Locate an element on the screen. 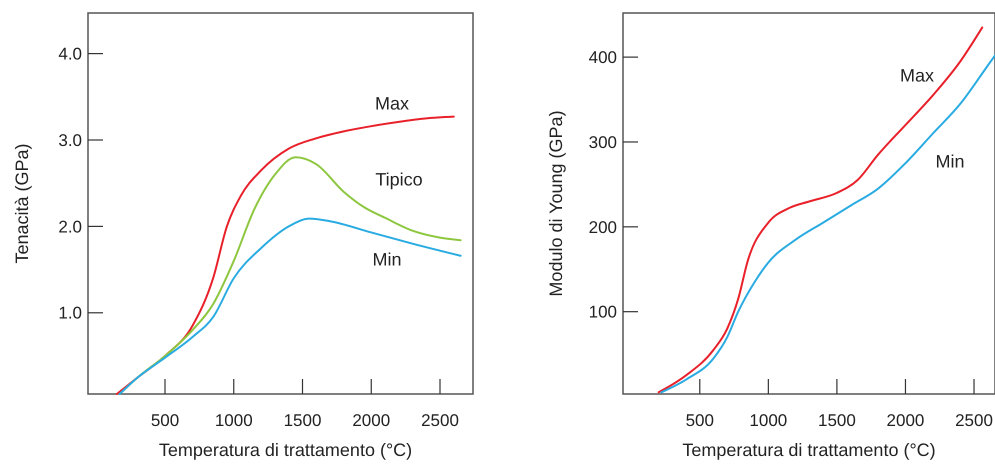  series-label: Tipico is located at coordinates (399, 179).